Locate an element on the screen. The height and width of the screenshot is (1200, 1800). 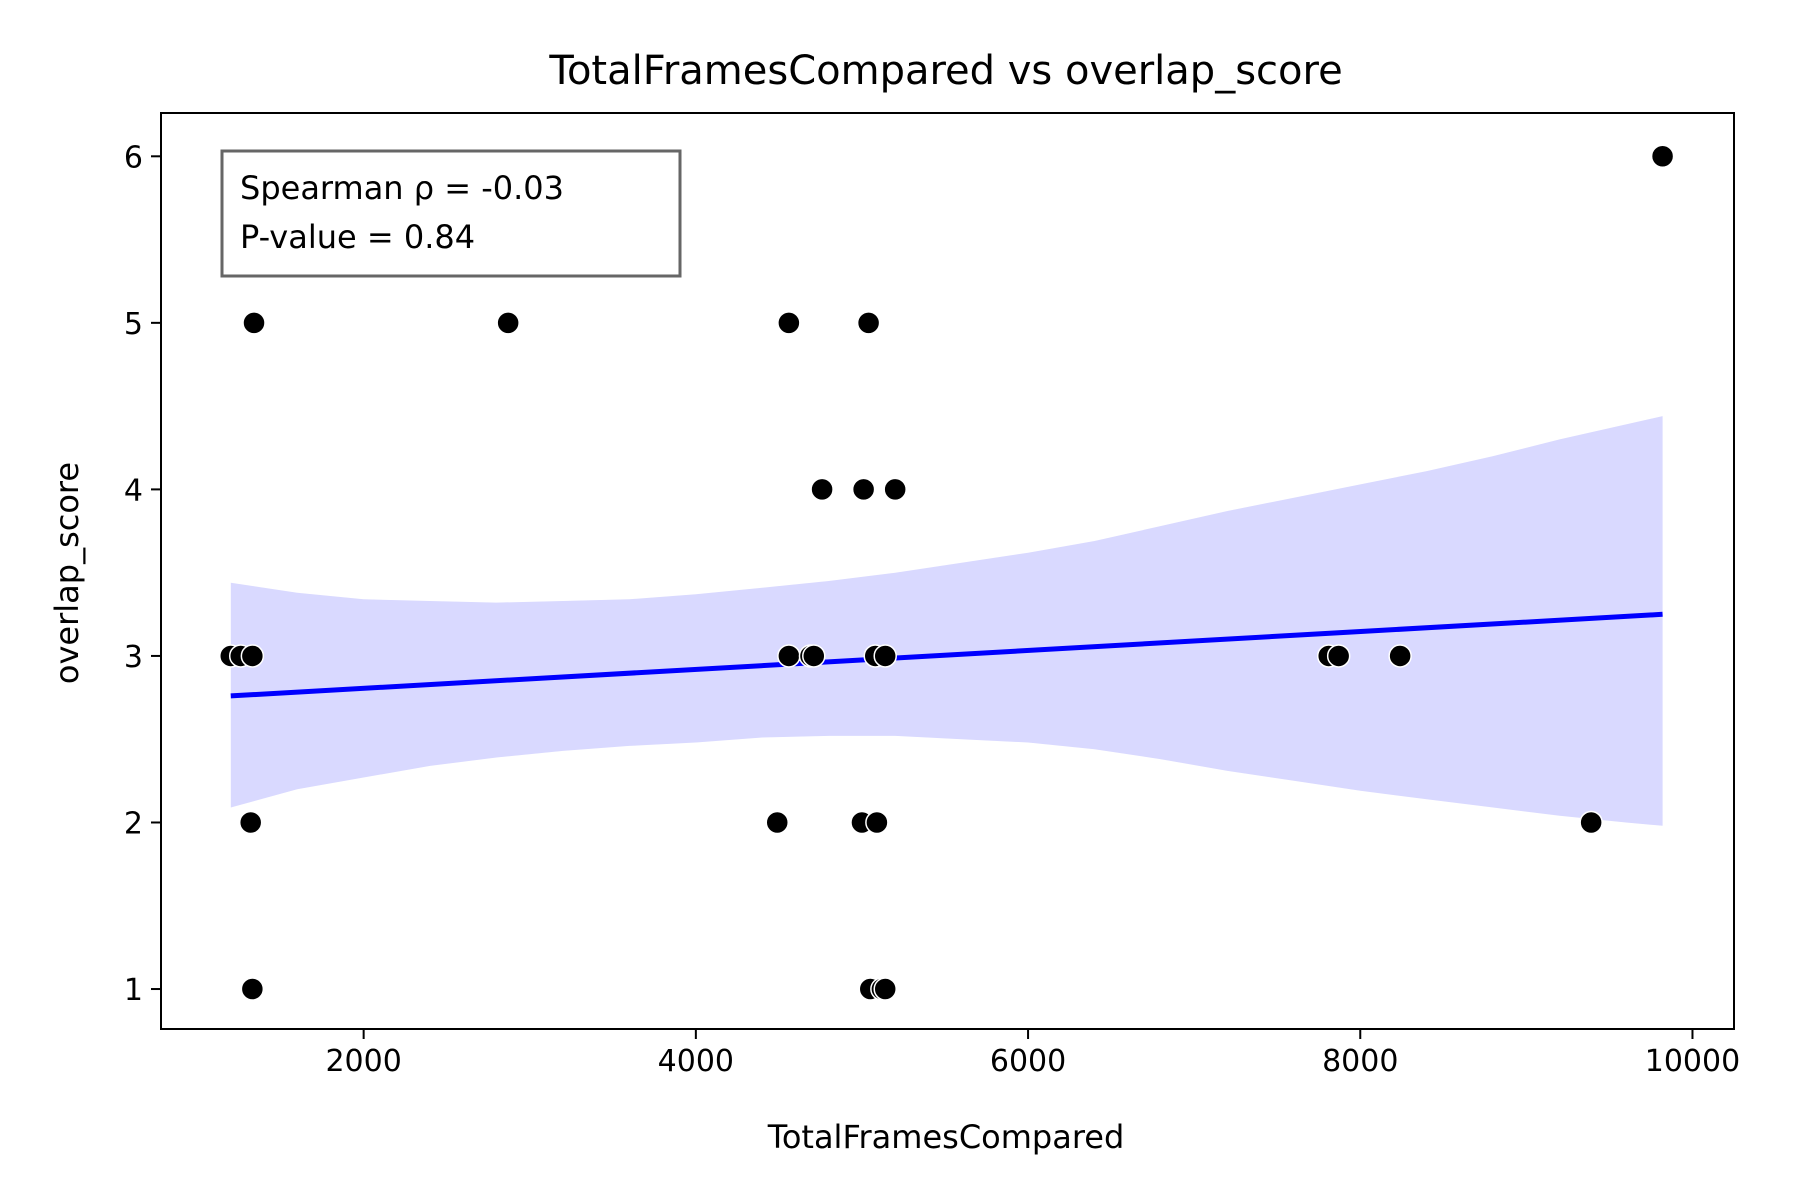
y-tick-label: 3 is located at coordinates (133, 657).